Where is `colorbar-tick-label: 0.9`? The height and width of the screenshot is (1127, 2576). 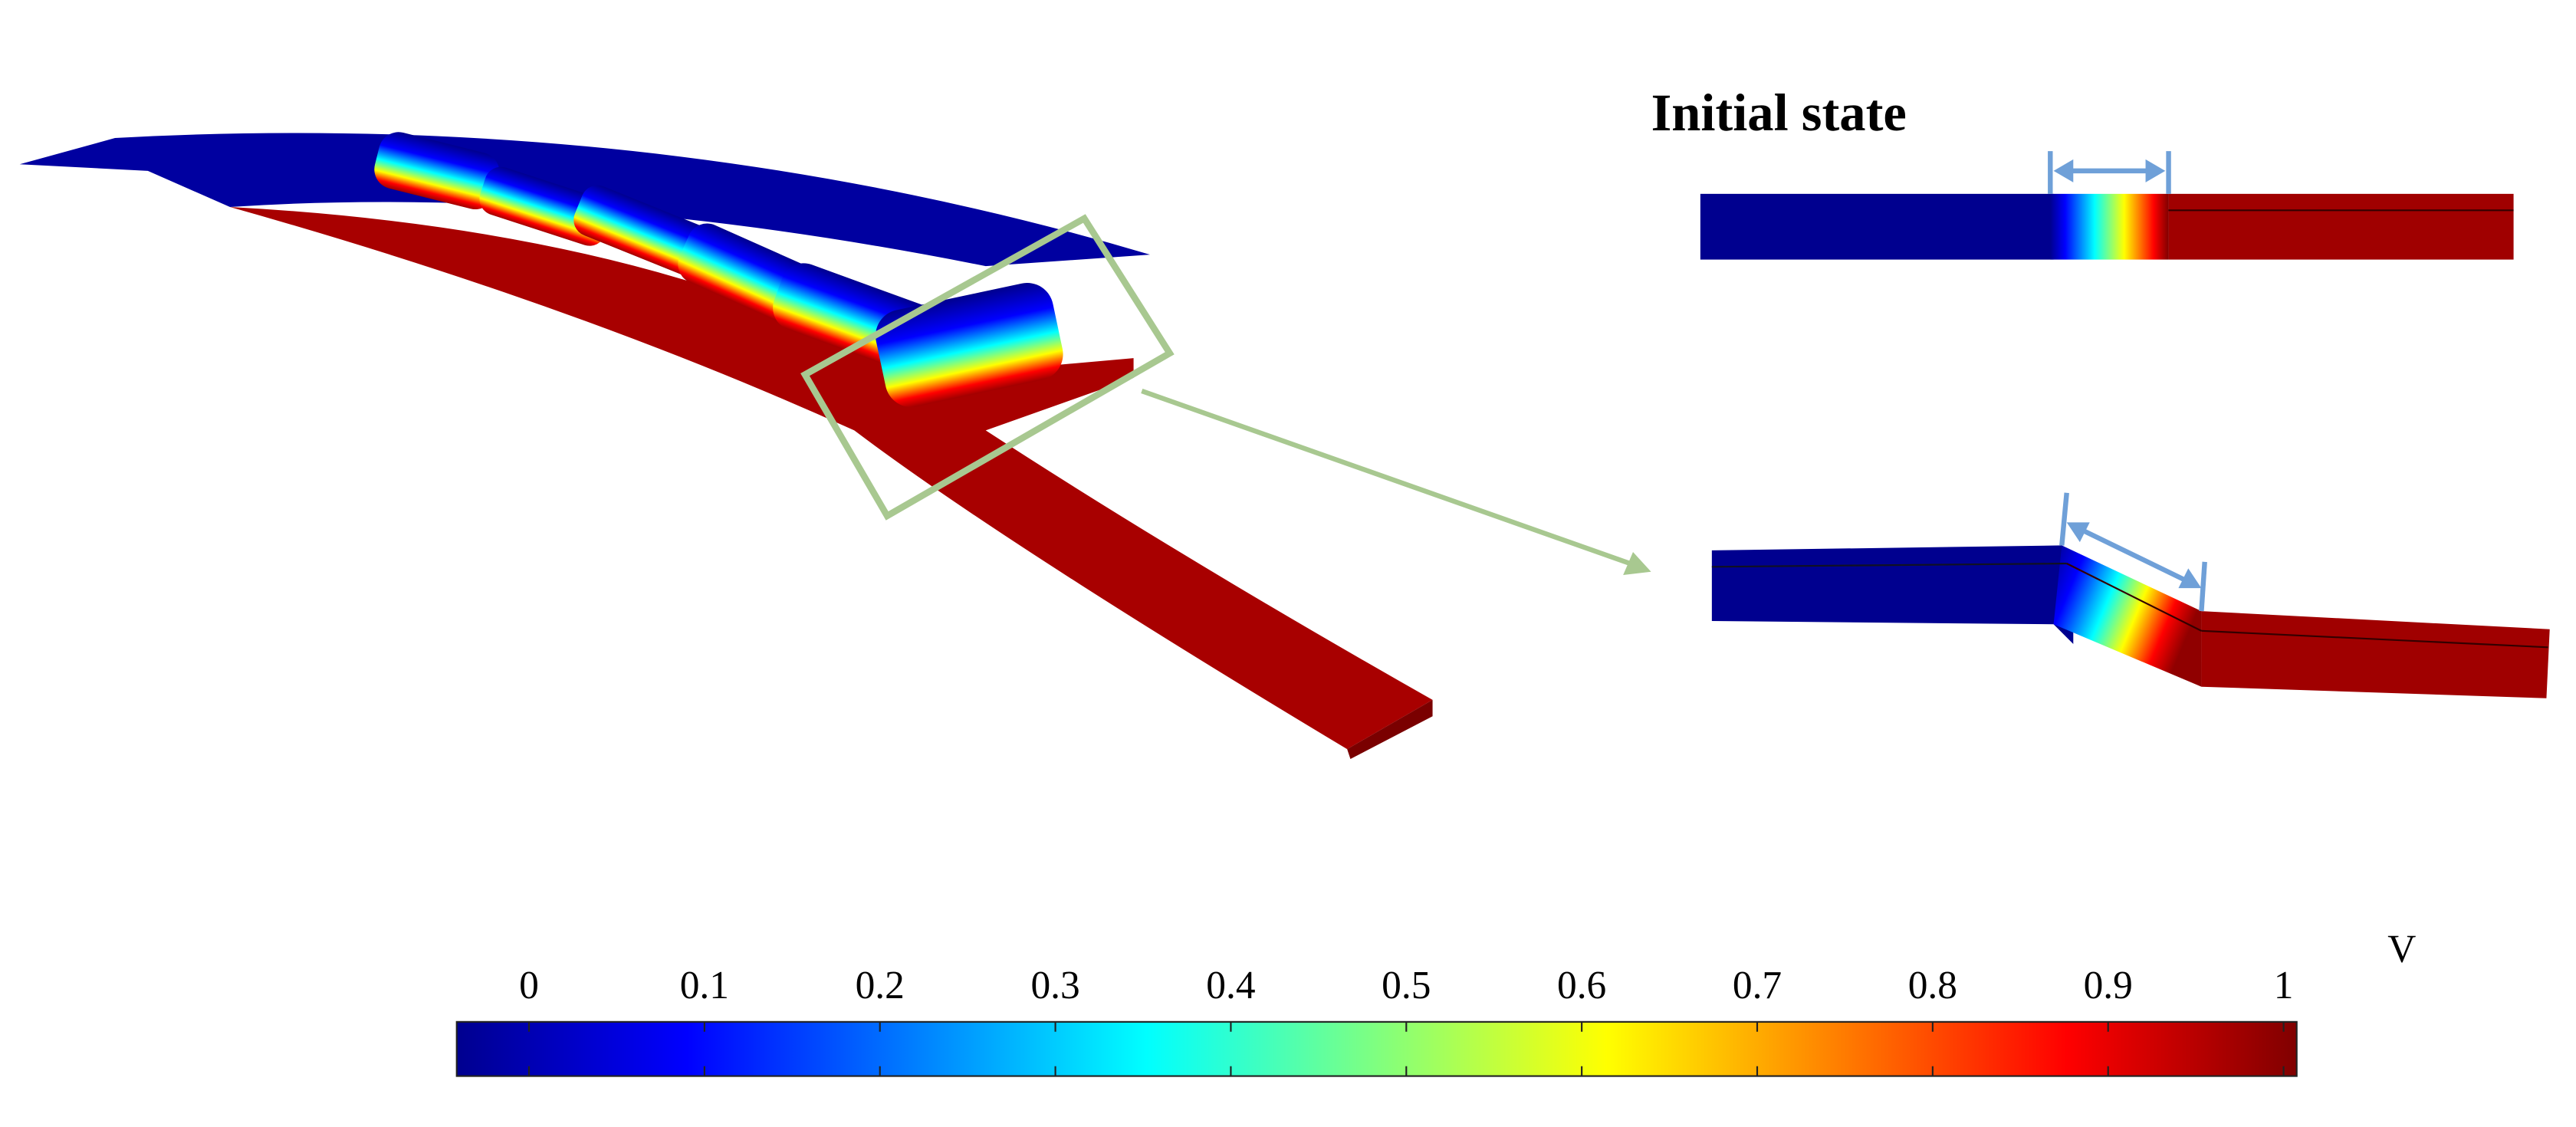
colorbar-tick-label: 0.9 is located at coordinates (2109, 986).